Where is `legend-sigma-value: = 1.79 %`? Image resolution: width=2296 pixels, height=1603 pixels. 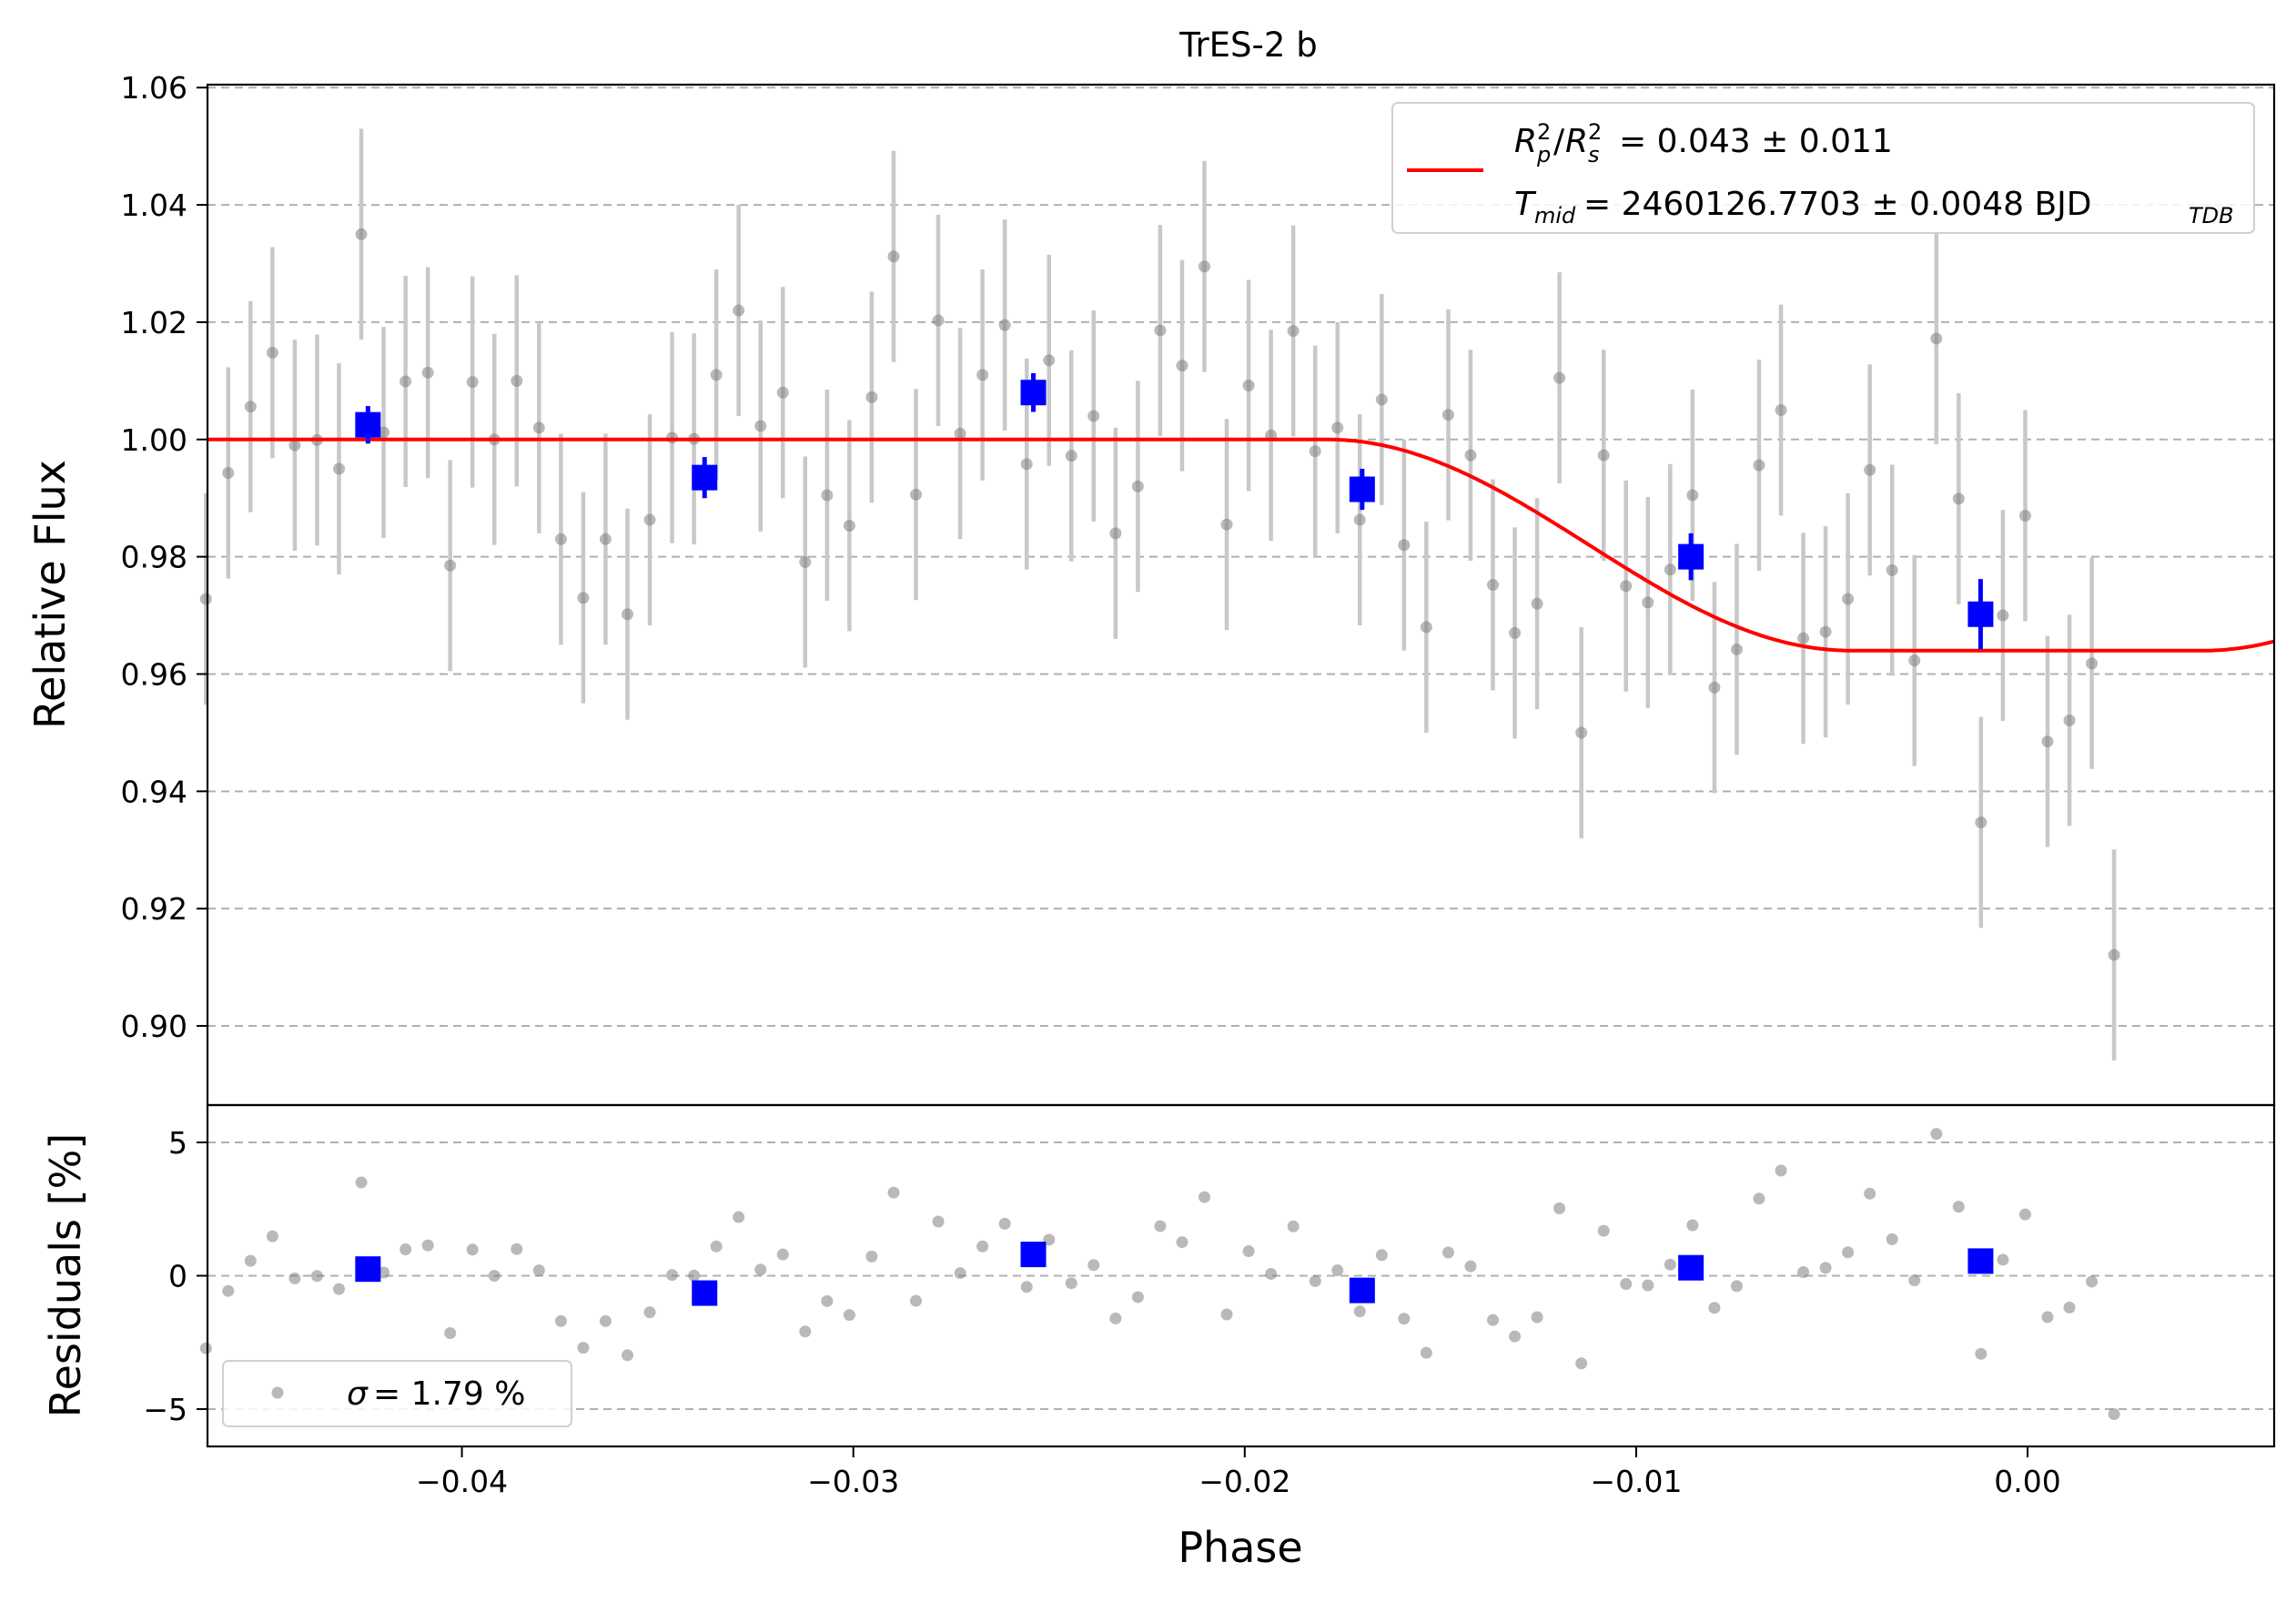
legend-sigma-value: = 1.79 % is located at coordinates (449, 1394).